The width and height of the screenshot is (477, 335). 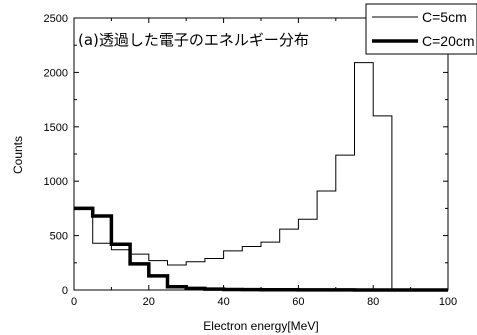 I want to click on y-tick-label: 0, so click(x=65, y=291).